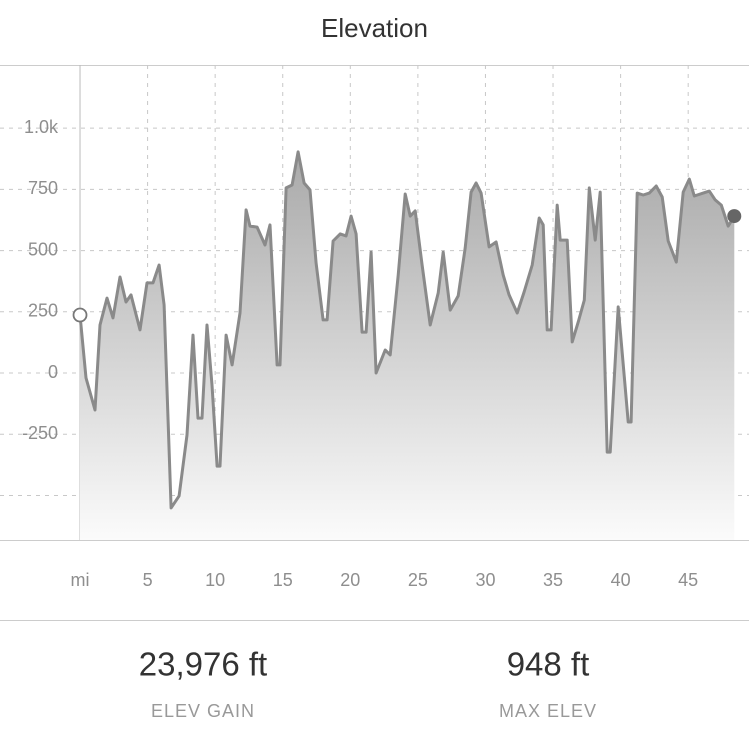 This screenshot has width=749, height=742. I want to click on y-tick-label: -250, so click(40, 433).